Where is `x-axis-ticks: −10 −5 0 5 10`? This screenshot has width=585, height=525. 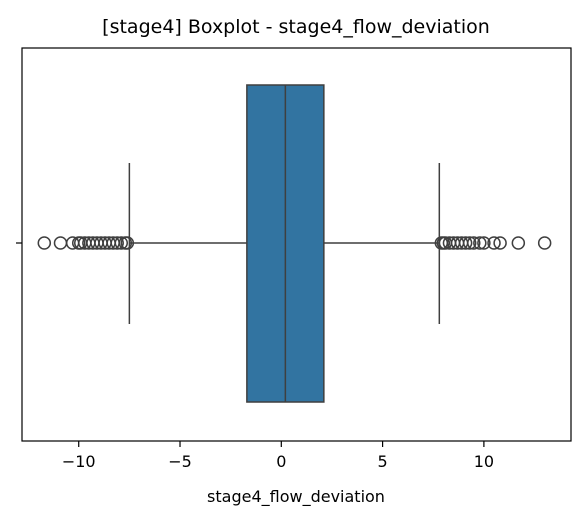
x-axis-ticks: −10 −5 0 5 10 is located at coordinates (278, 456).